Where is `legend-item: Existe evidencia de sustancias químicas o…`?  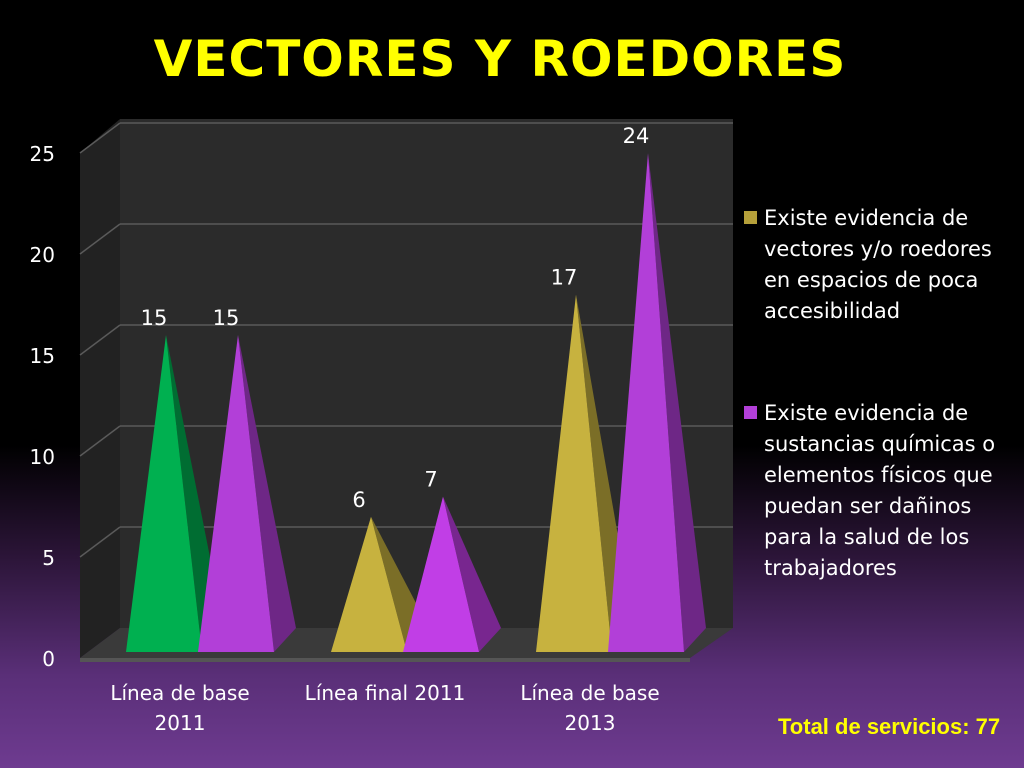 legend-item: Existe evidencia de sustancias químicas o… is located at coordinates (884, 491).